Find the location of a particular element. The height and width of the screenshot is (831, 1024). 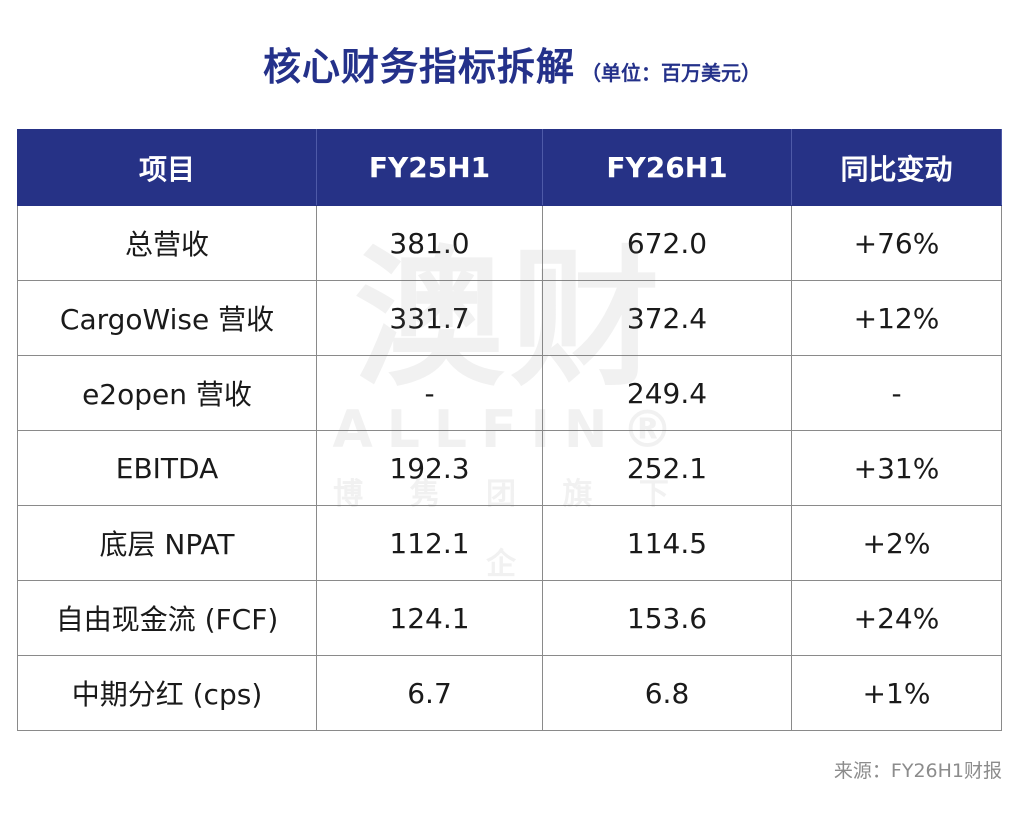

header-yoy-change: 同比变动 is located at coordinates (896, 167).